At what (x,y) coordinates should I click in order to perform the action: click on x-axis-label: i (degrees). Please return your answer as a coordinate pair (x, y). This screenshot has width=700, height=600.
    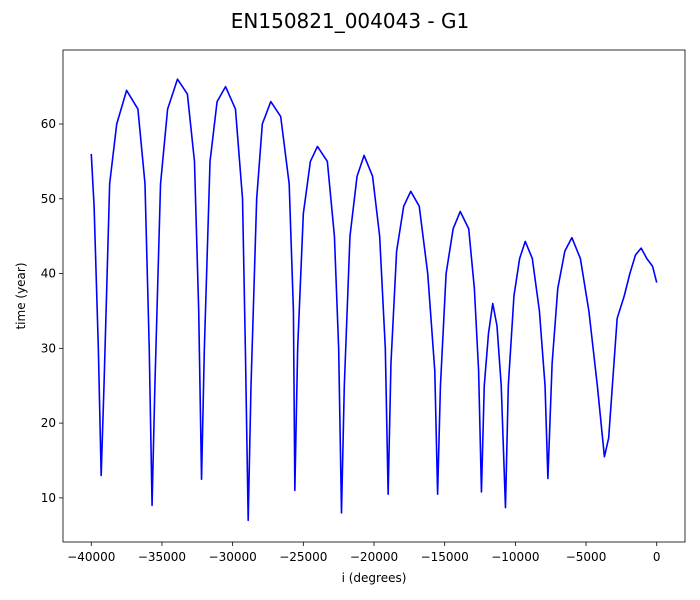
    Looking at the image, I should click on (374, 578).